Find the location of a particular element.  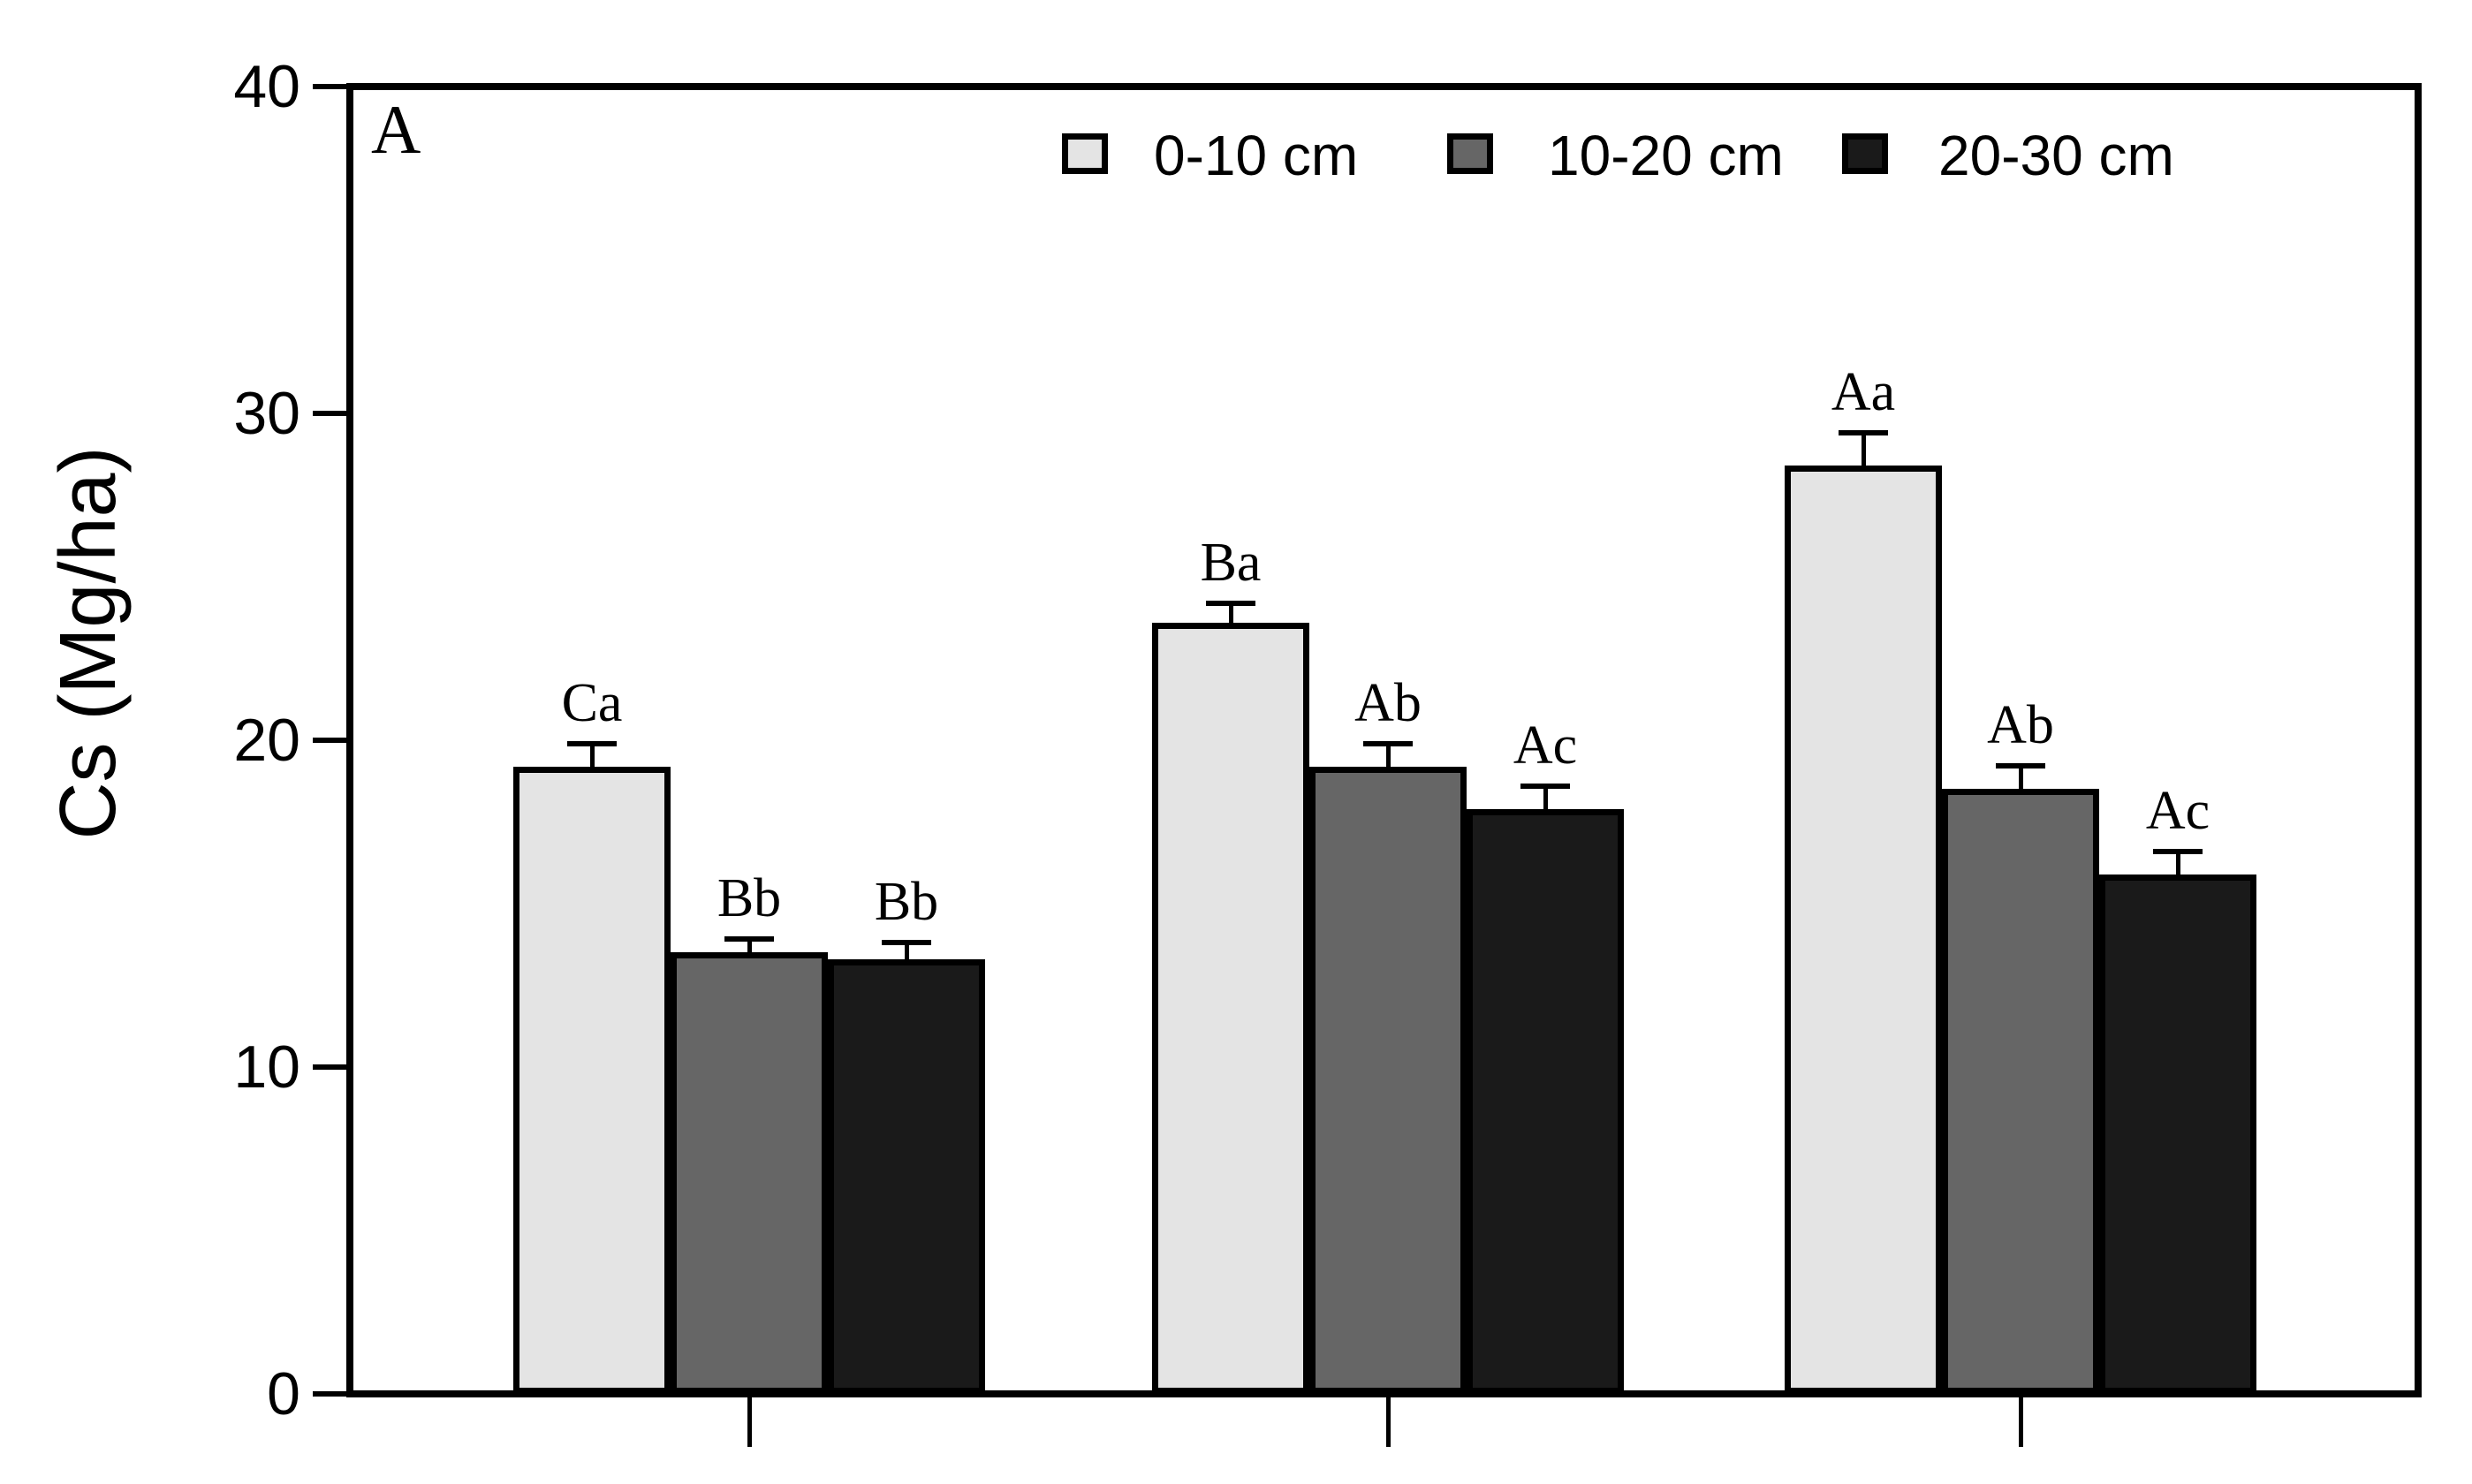

bar-20-30cm-g2 is located at coordinates (1545, 1101).